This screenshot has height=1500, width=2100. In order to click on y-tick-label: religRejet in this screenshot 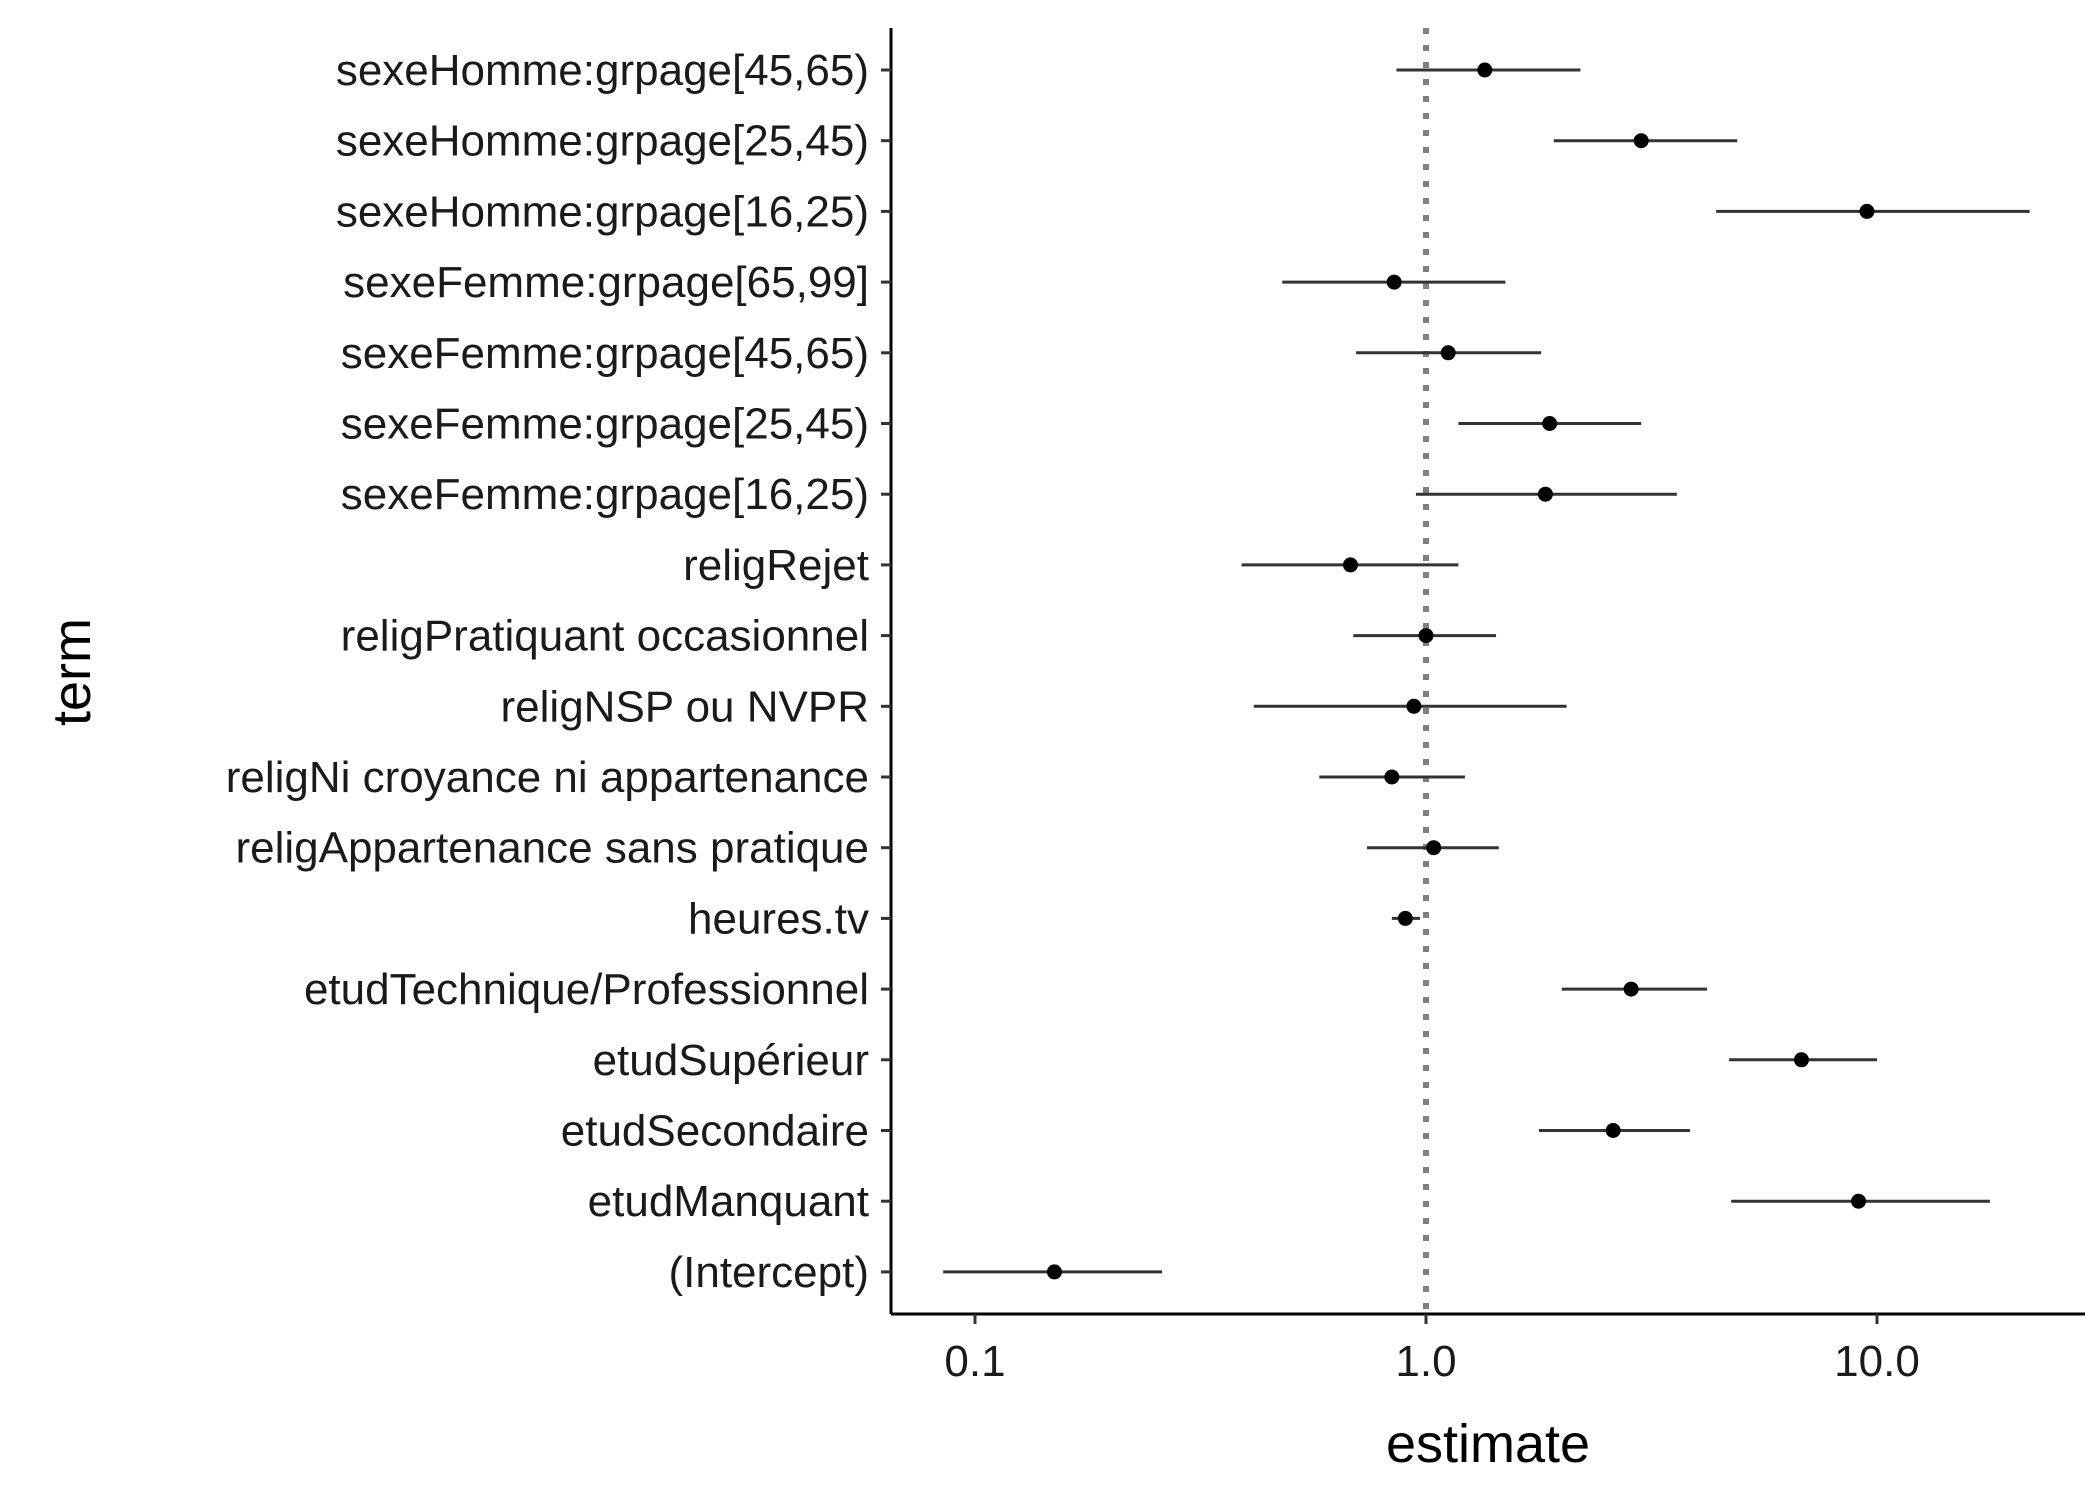, I will do `click(776, 565)`.